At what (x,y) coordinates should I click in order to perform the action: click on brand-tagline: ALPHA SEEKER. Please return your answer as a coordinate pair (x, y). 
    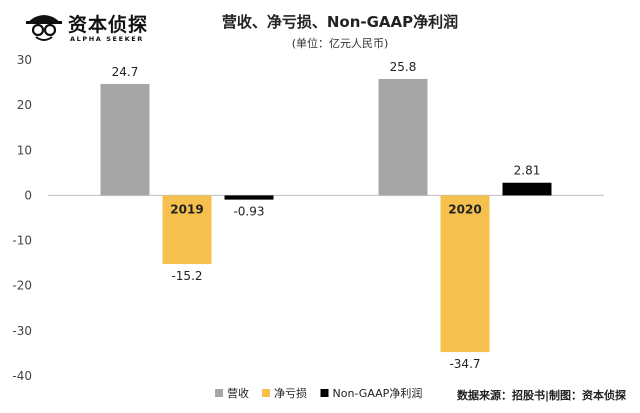
    Looking at the image, I should click on (107, 39).